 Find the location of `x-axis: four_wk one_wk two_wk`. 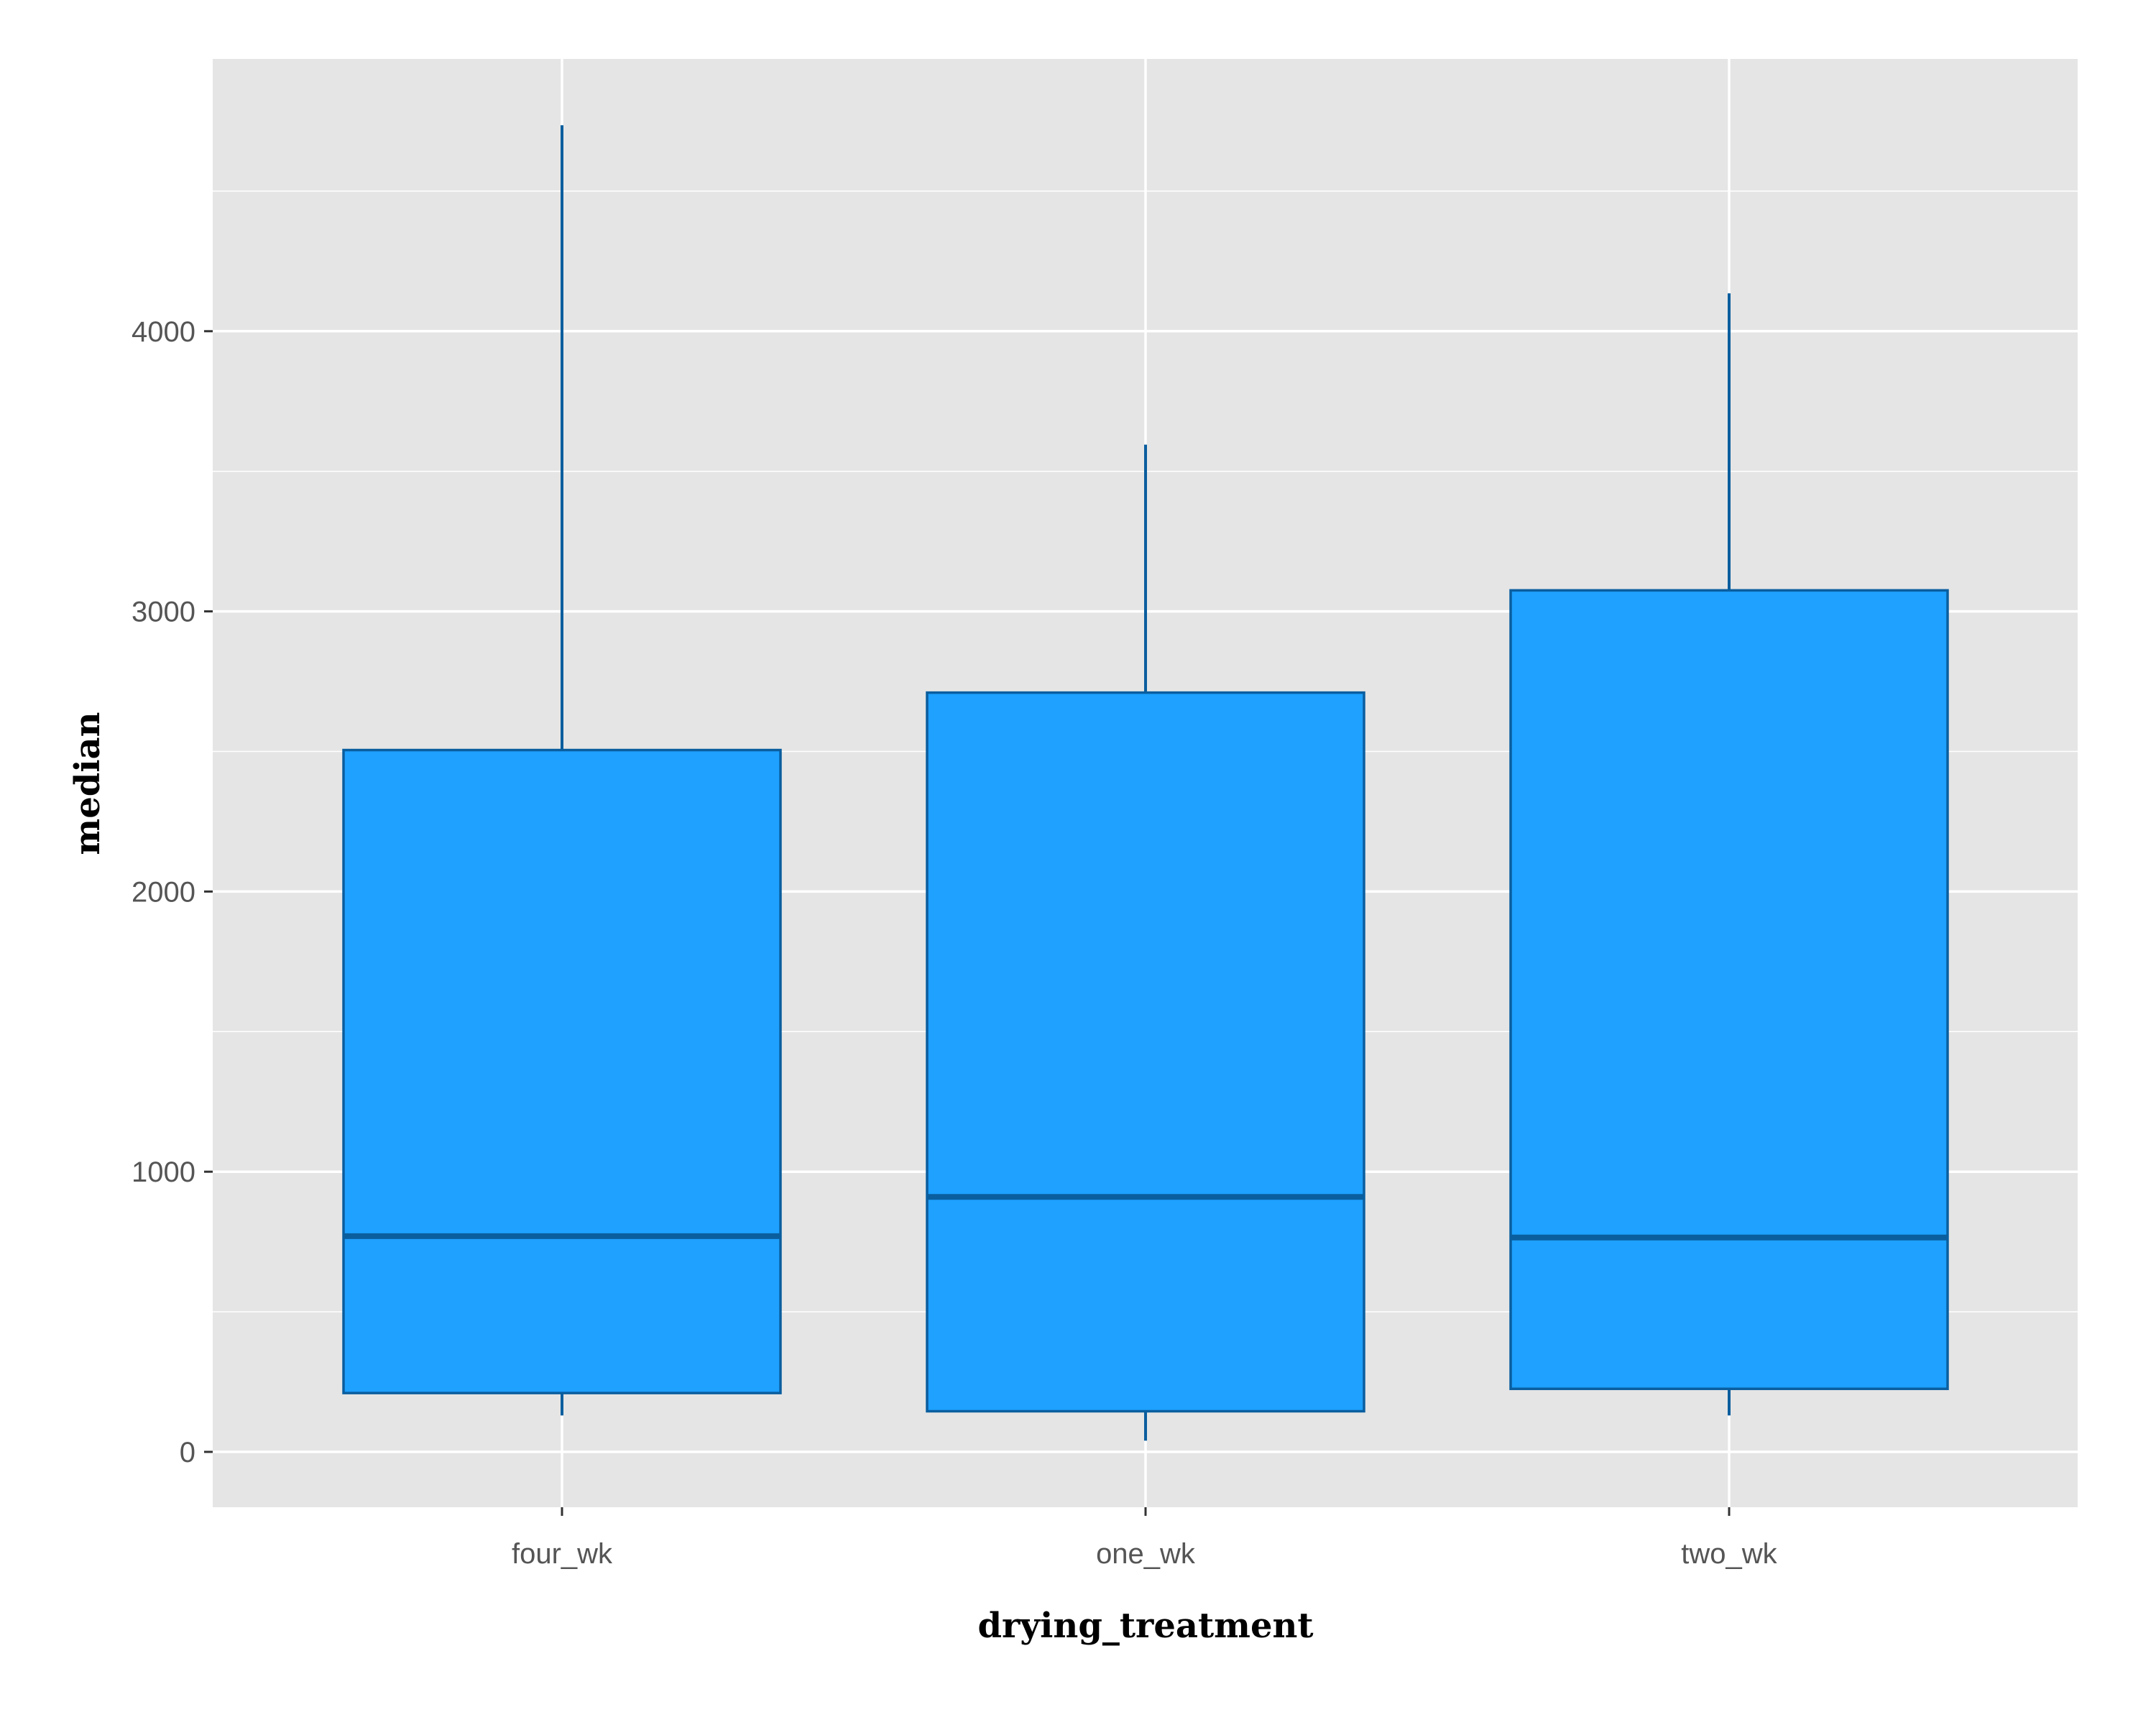

x-axis: four_wk one_wk two_wk is located at coordinates (1145, 1538).